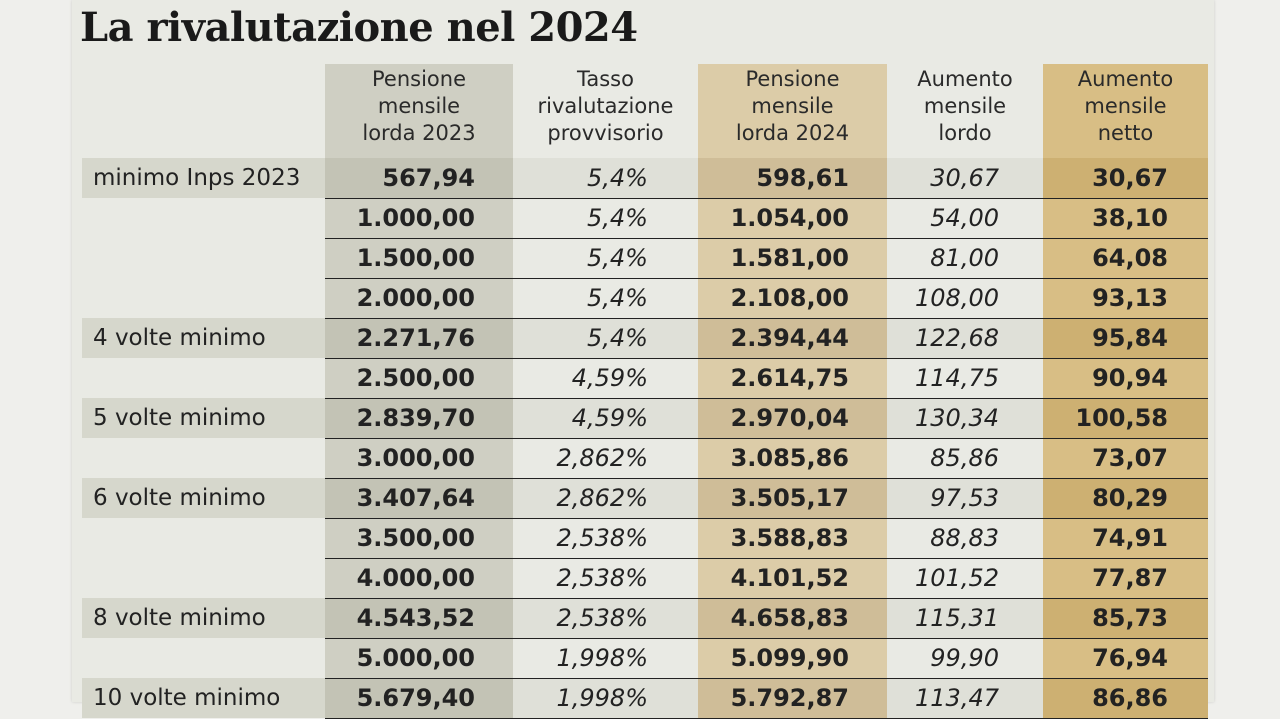 This screenshot has width=1280, height=719. I want to click on header-pensione-2024: Pensione mensile lorda 2024, so click(792, 106).